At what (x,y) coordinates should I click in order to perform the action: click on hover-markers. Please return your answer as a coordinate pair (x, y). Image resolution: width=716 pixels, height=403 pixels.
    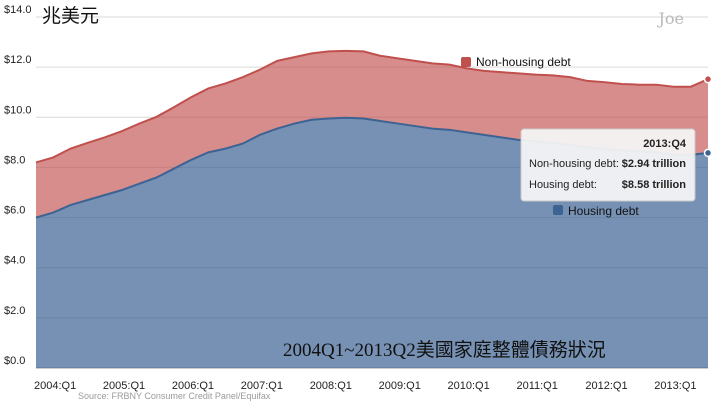
    Looking at the image, I should click on (708, 116).